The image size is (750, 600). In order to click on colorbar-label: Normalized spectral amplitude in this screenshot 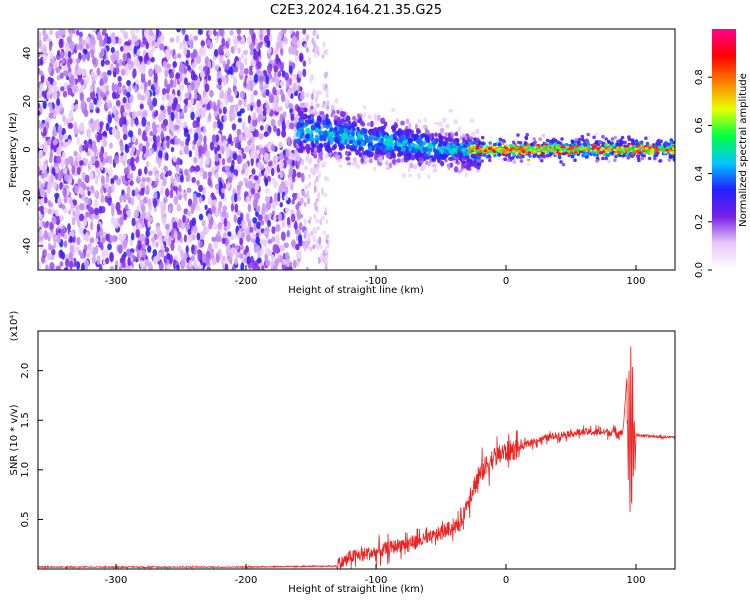, I will do `click(743, 150)`.